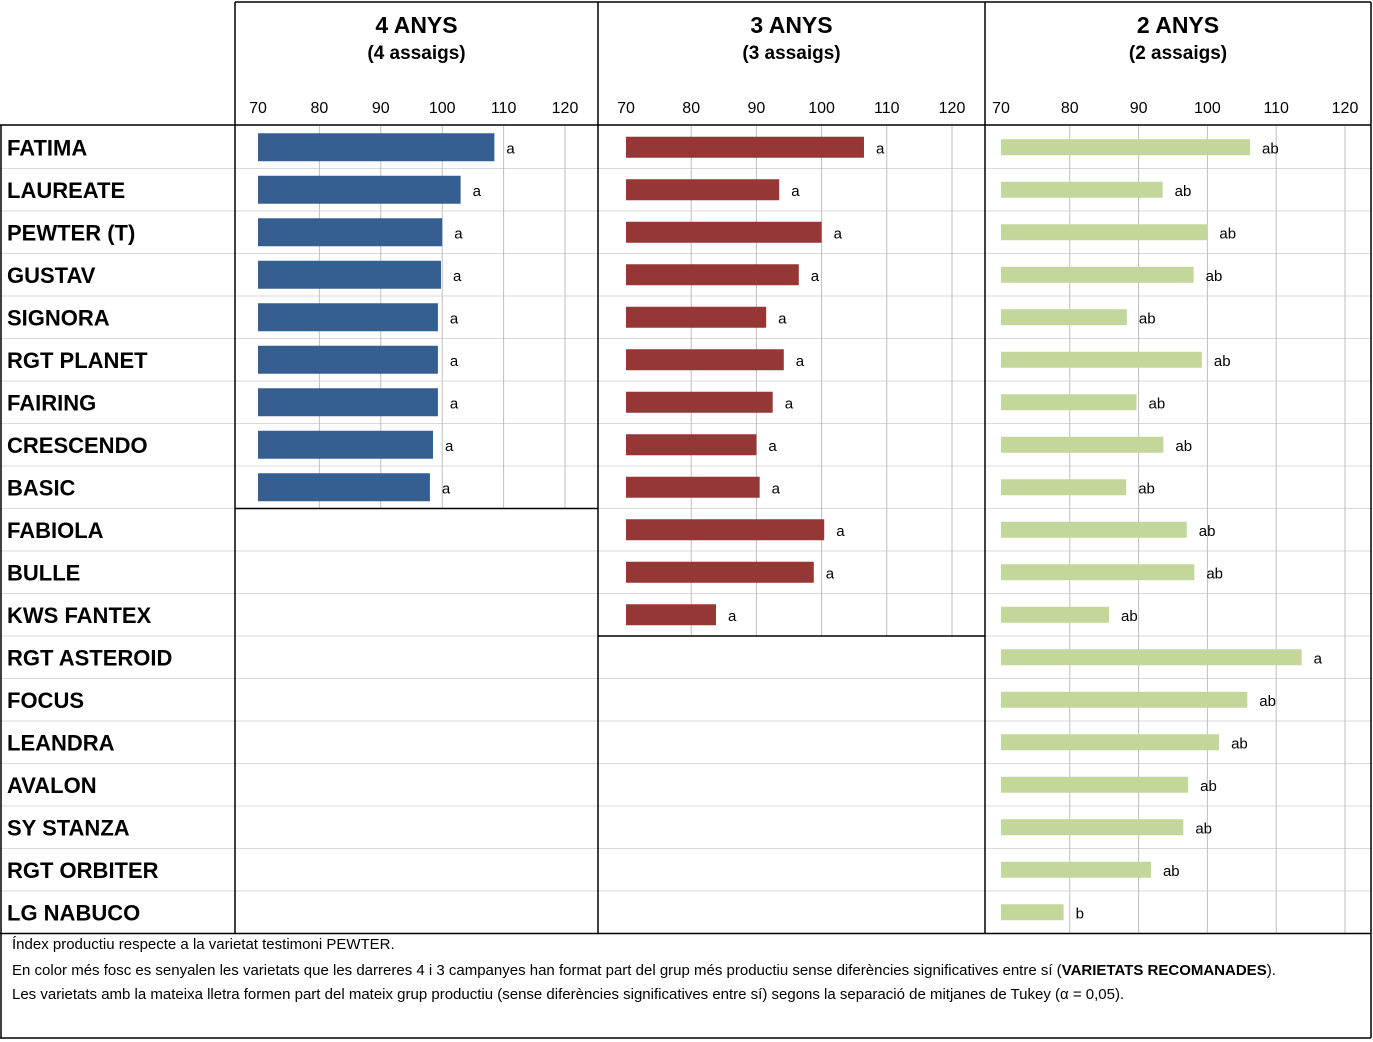 The height and width of the screenshot is (1042, 1373). I want to click on variety-label: KWS FANTEX, so click(79, 615).